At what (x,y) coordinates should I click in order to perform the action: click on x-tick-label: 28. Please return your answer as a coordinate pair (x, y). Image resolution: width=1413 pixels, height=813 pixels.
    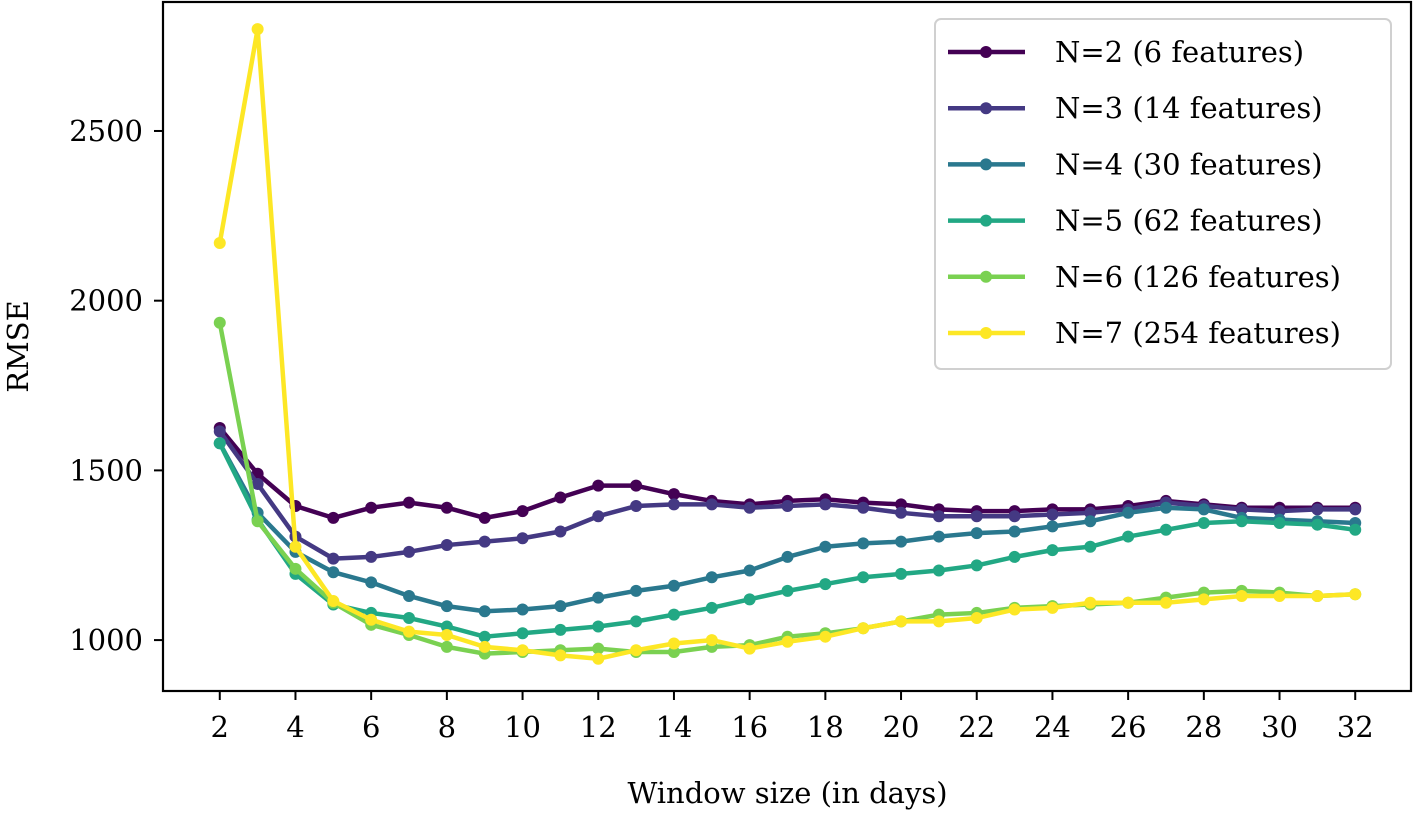
    Looking at the image, I should click on (1203, 727).